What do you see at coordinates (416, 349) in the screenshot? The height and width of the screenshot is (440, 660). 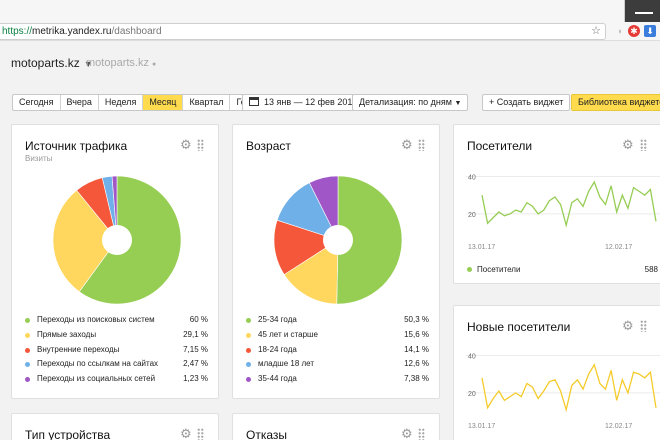 I see `legend-value: 14,1 %` at bounding box center [416, 349].